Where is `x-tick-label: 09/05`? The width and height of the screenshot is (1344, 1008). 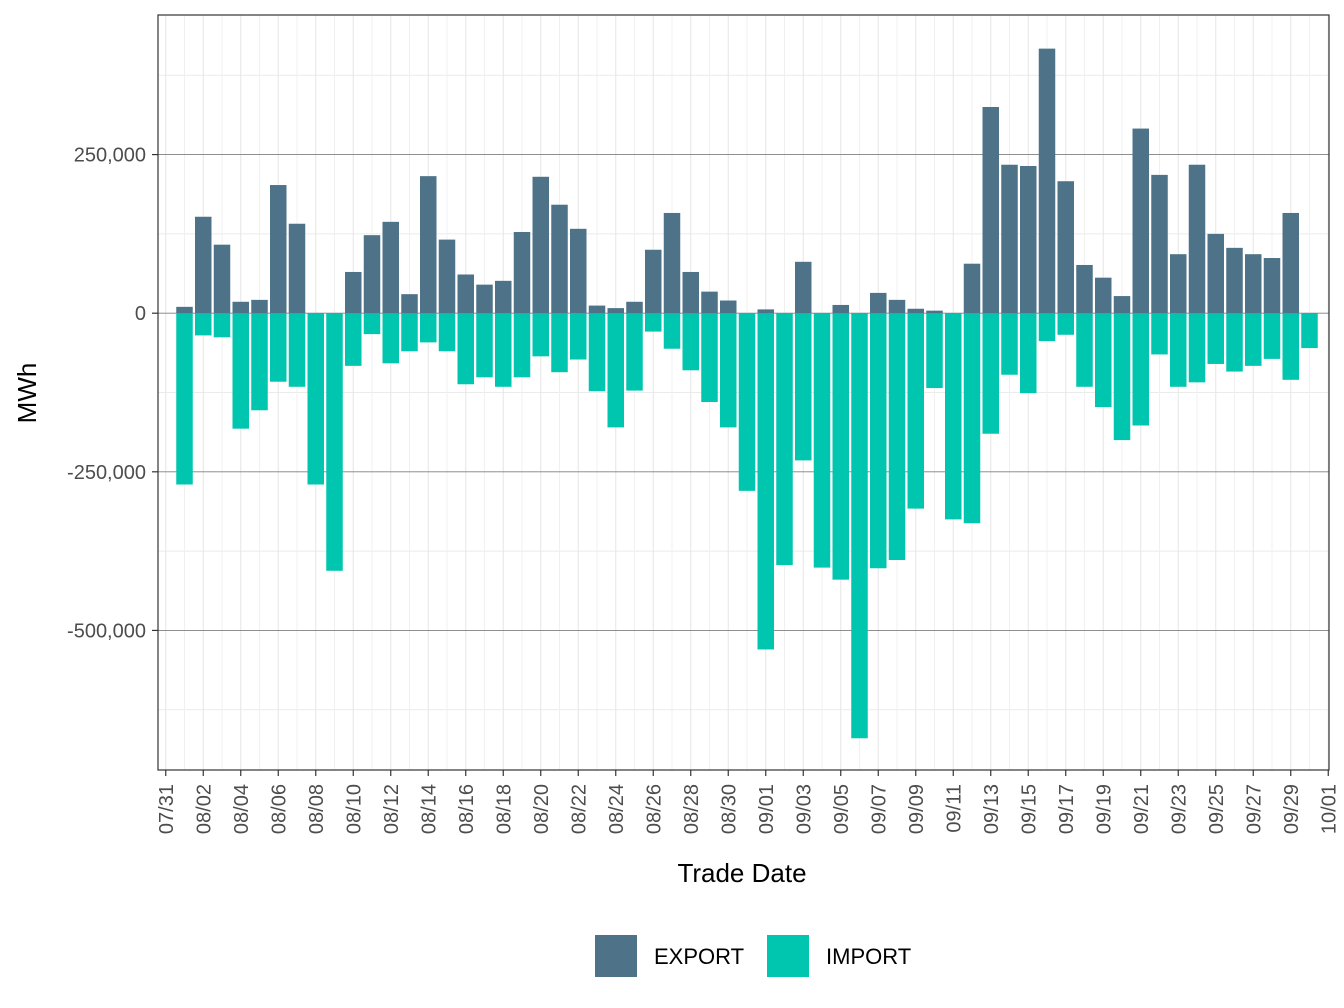 x-tick-label: 09/05 is located at coordinates (842, 809).